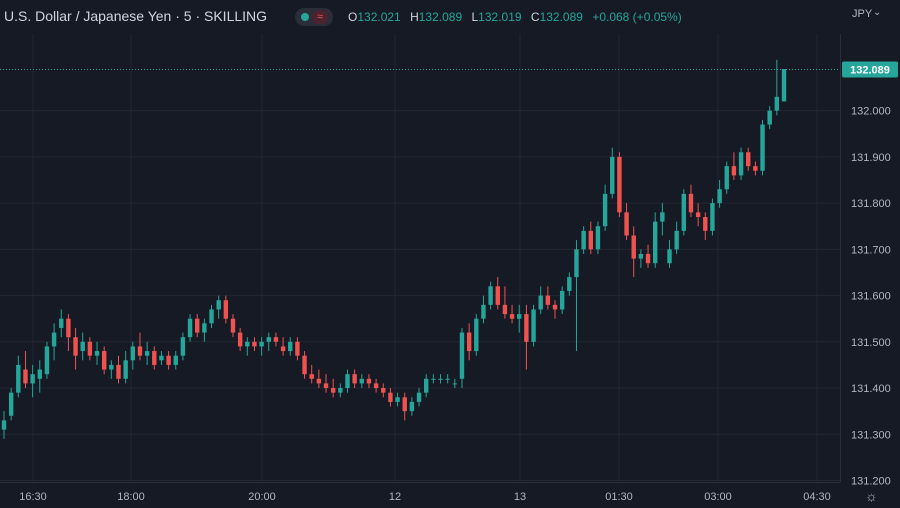 The width and height of the screenshot is (900, 508). Describe the element at coordinates (619, 497) in the screenshot. I see `x-tick-label: 01:30` at that location.